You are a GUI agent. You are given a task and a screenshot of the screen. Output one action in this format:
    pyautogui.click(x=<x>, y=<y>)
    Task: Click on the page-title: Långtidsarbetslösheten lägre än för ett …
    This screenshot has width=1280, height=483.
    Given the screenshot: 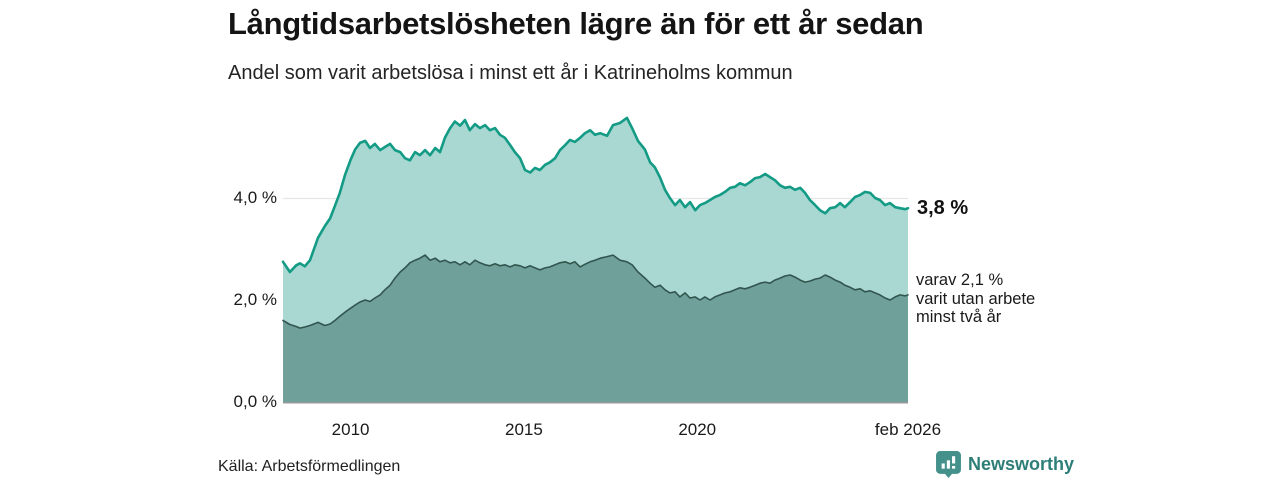 What is the action you would take?
    pyautogui.click(x=576, y=23)
    